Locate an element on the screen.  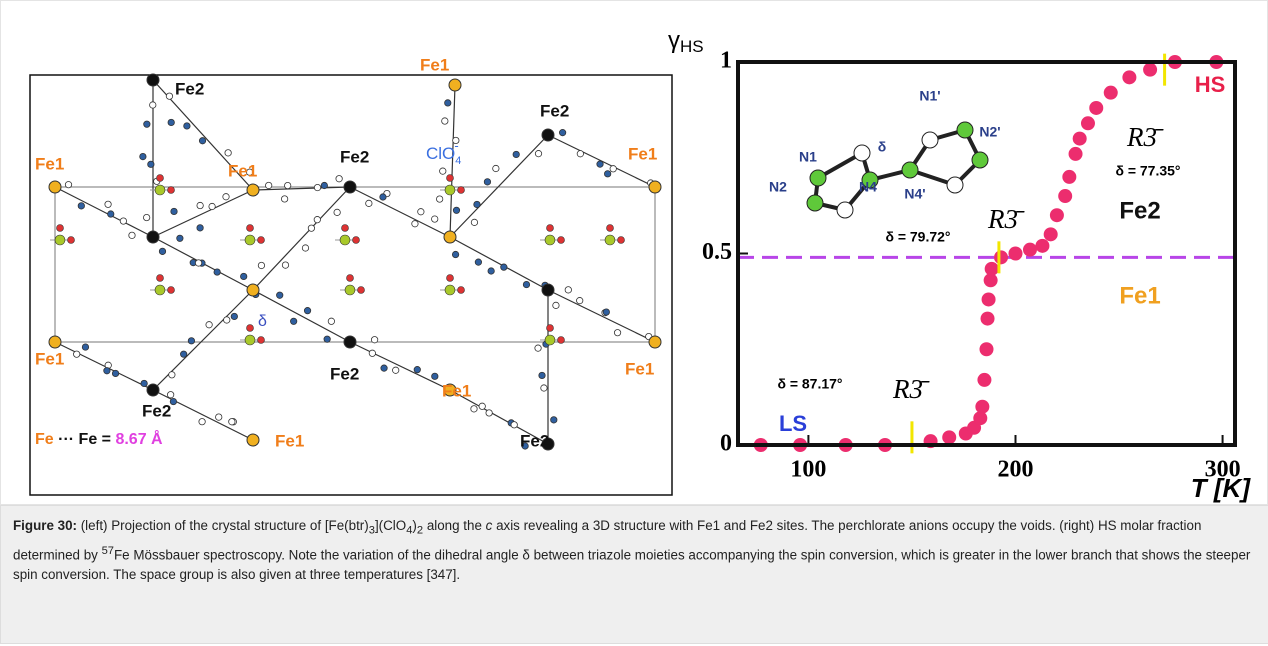
caption-sub: 2 is located at coordinates (420, 530).